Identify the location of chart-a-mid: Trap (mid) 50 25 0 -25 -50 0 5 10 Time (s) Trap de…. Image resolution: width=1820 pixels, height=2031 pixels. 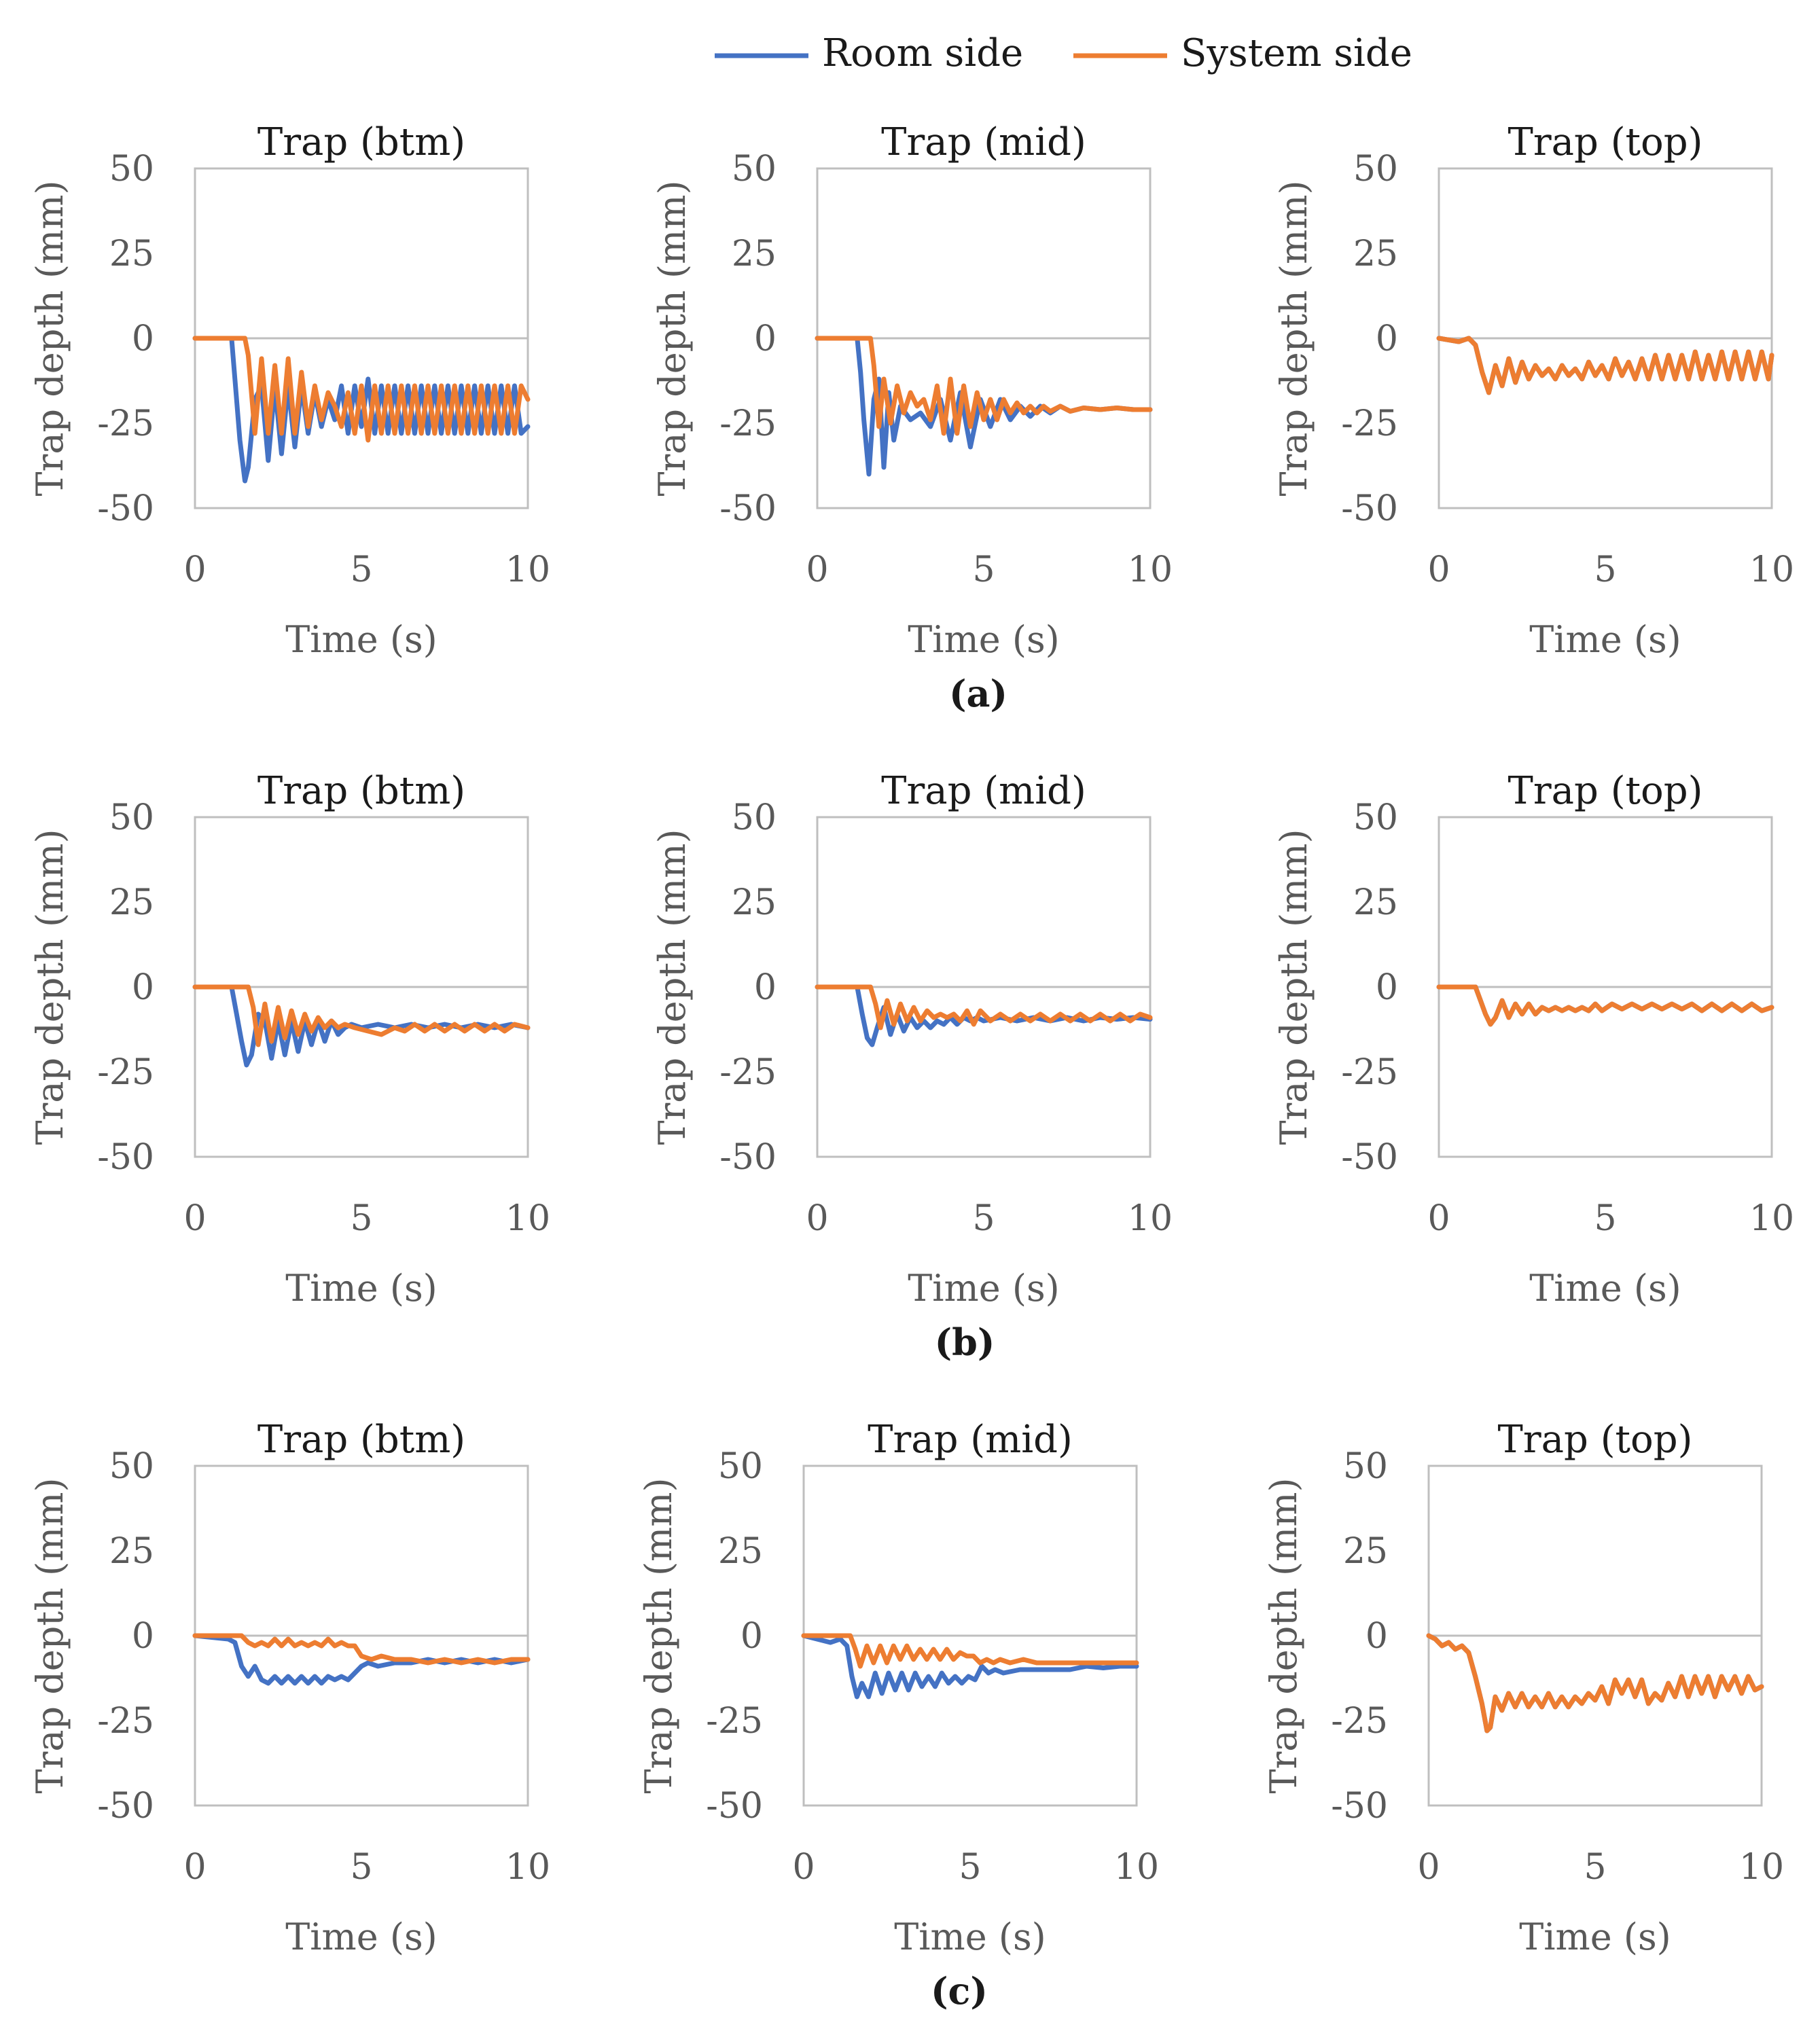
(912, 390).